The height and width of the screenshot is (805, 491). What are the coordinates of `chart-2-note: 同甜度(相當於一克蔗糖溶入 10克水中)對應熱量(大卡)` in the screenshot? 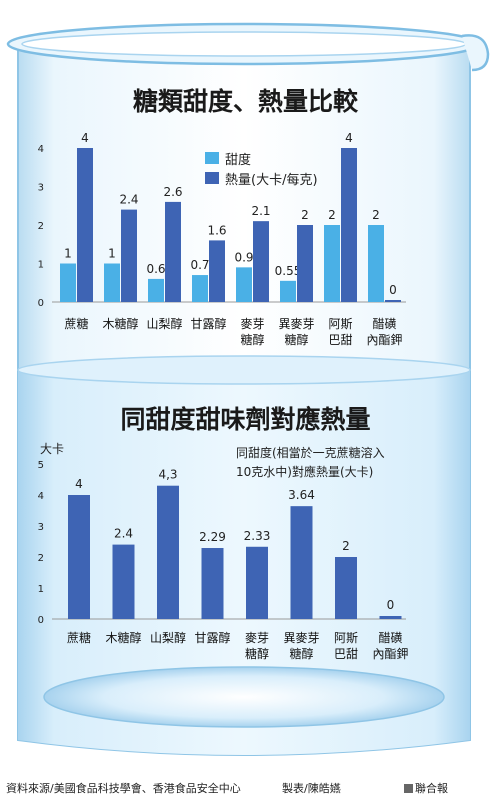 It's located at (310, 463).